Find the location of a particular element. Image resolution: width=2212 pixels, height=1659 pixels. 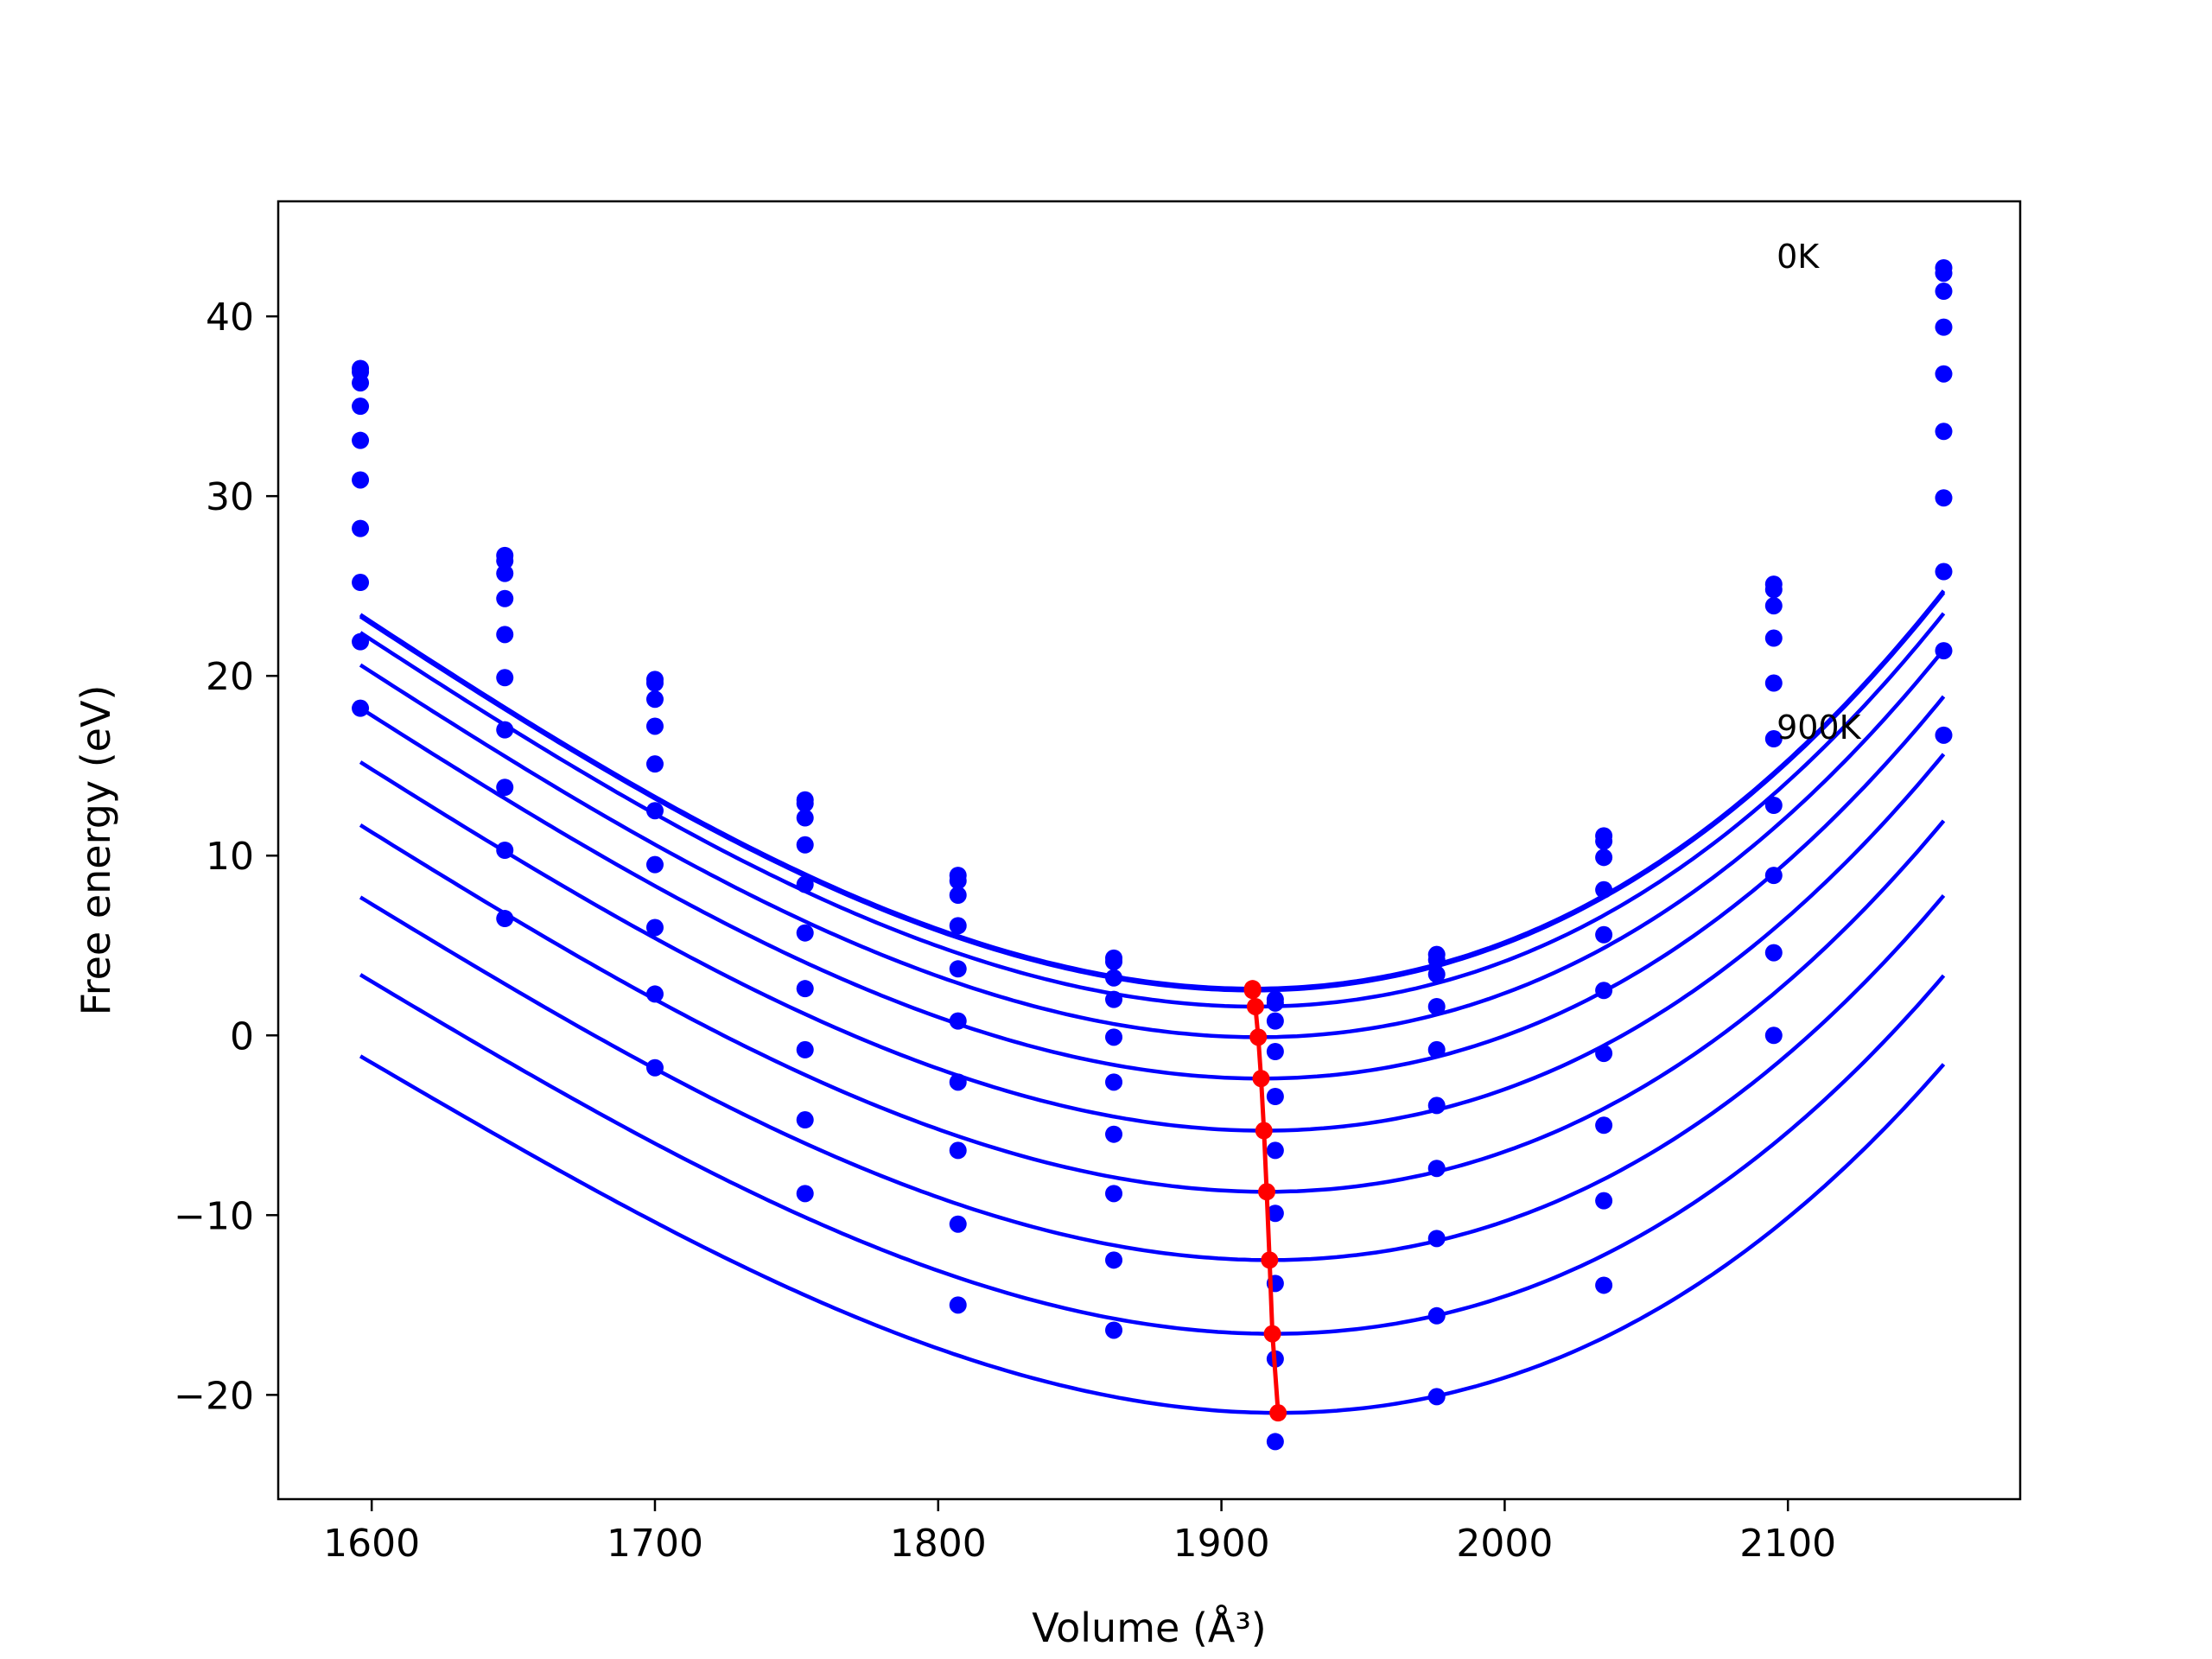

x-tick-label: 1900 is located at coordinates (1221, 1544).